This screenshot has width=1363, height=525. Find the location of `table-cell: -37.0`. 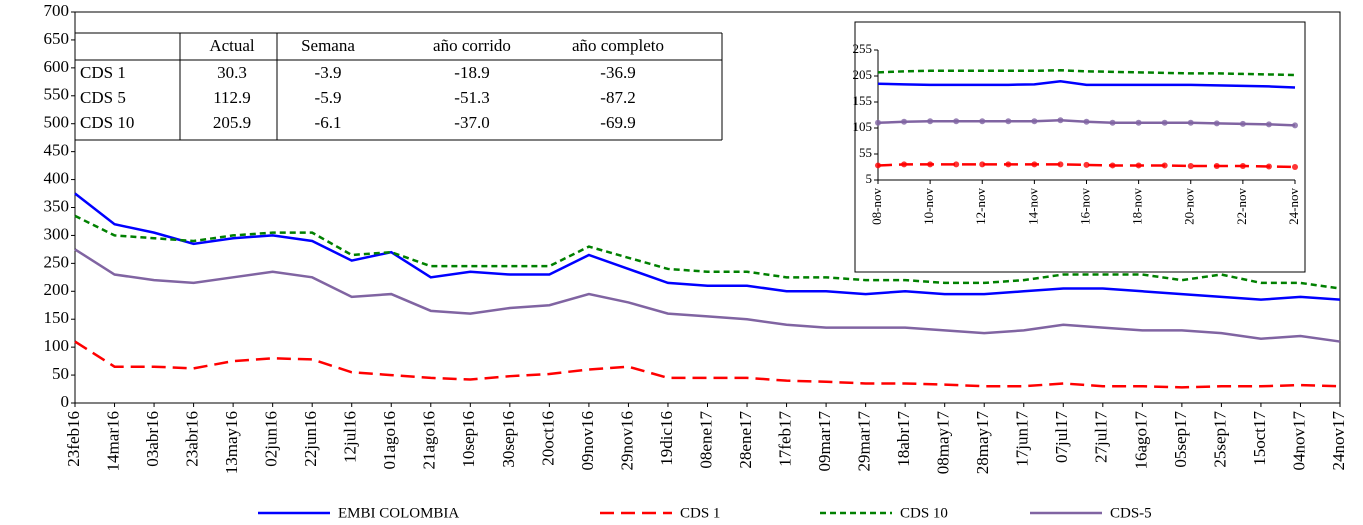

table-cell: -37.0 is located at coordinates (471, 122).